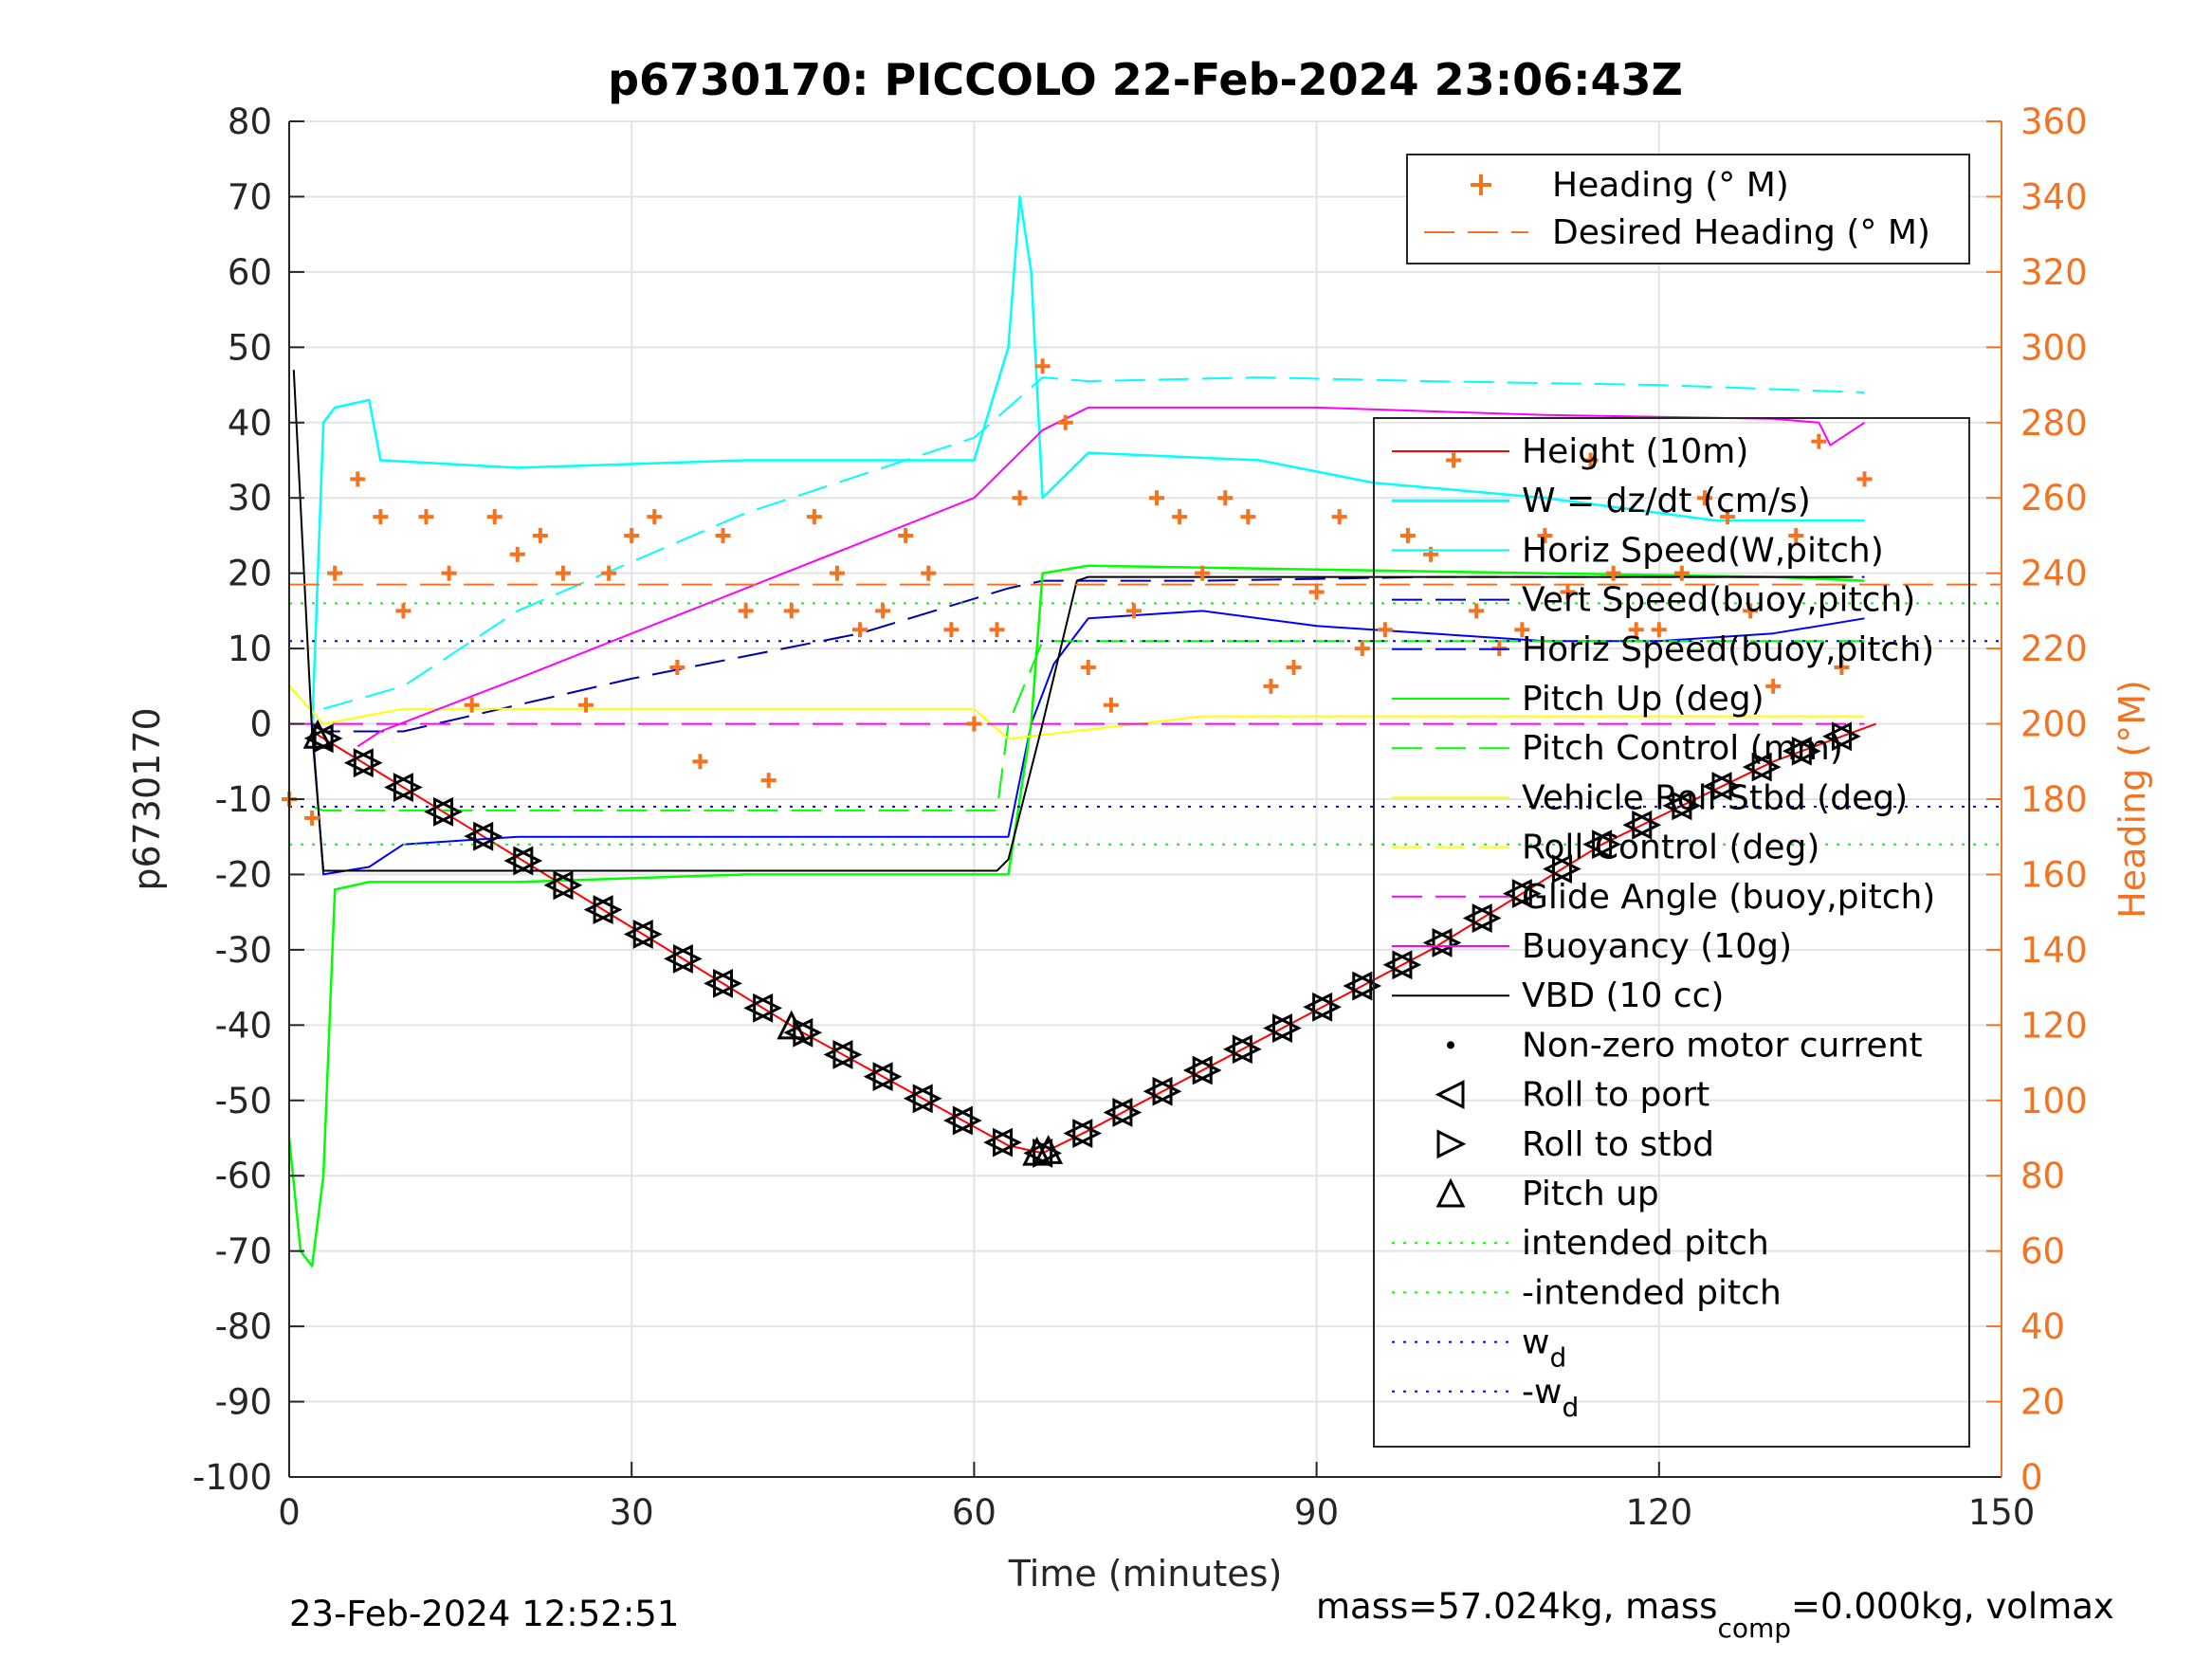 Image resolution: width=2212 pixels, height=1659 pixels. What do you see at coordinates (1088, 654) in the screenshot?
I see `series-vert-speed-buoy-pitch` at bounding box center [1088, 654].